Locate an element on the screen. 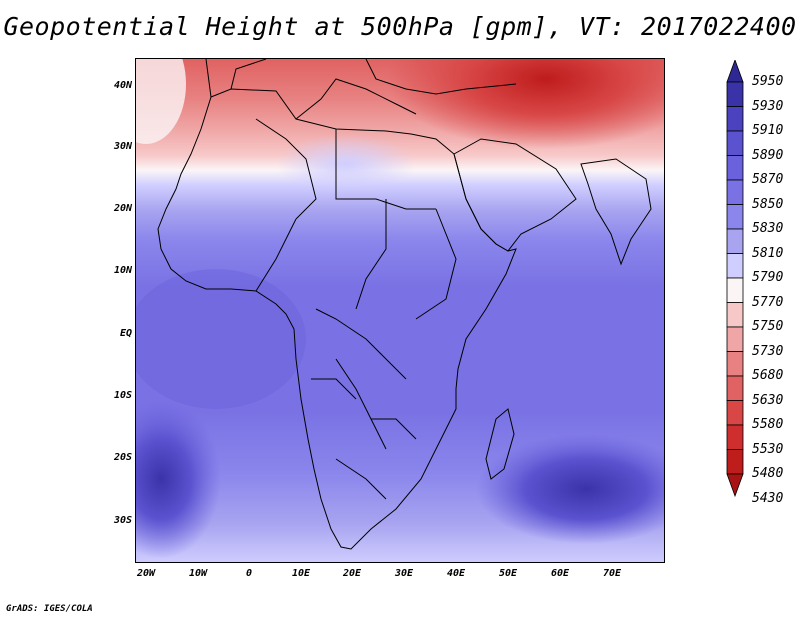 This screenshot has height=618, width=800. lat-label-30s: 30S is located at coordinates (122, 520).